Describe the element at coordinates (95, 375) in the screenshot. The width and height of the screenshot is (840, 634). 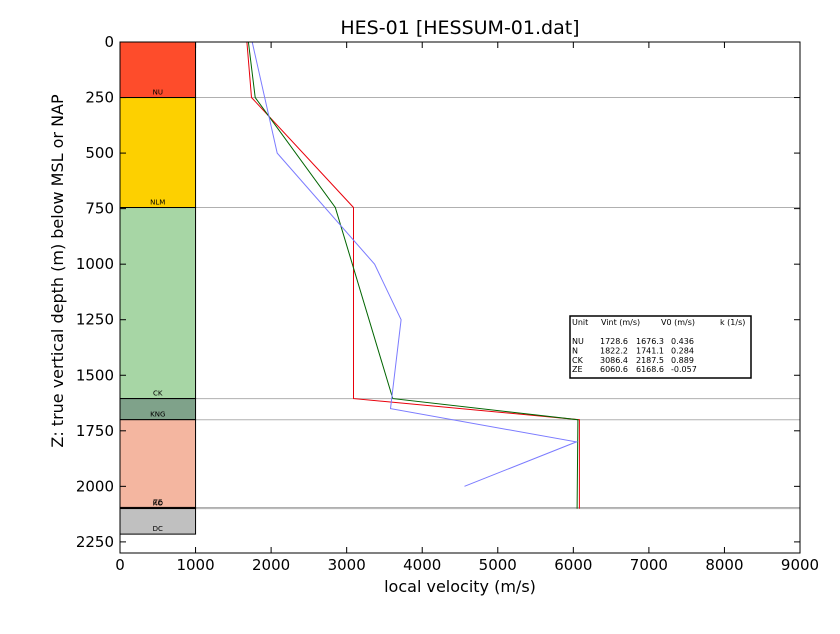
I see `y-tick-label: 1500` at that location.